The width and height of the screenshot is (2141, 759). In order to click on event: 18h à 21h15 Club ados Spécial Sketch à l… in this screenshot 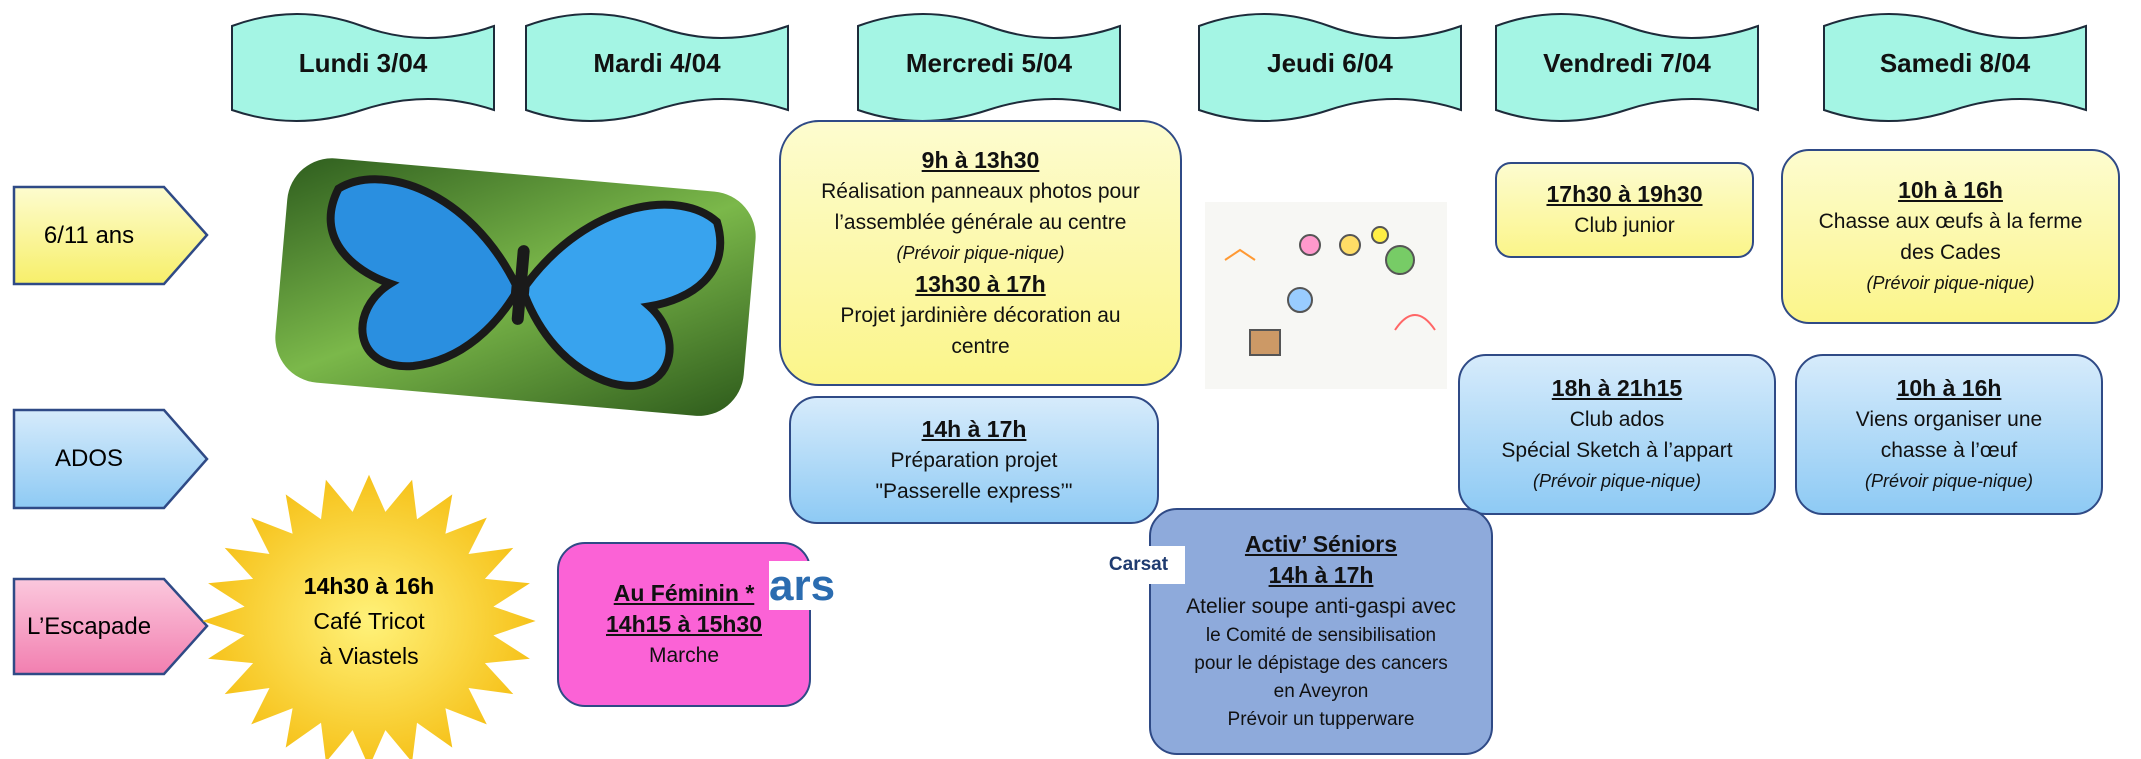, I will do `click(1617, 434)`.